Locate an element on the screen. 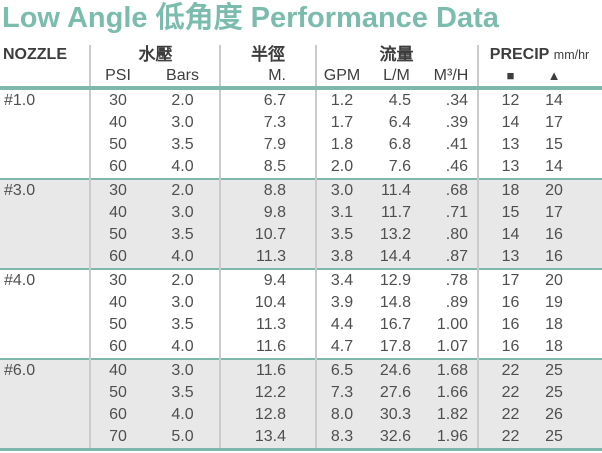  cell-radius-m: 9.4 is located at coordinates (274, 280).